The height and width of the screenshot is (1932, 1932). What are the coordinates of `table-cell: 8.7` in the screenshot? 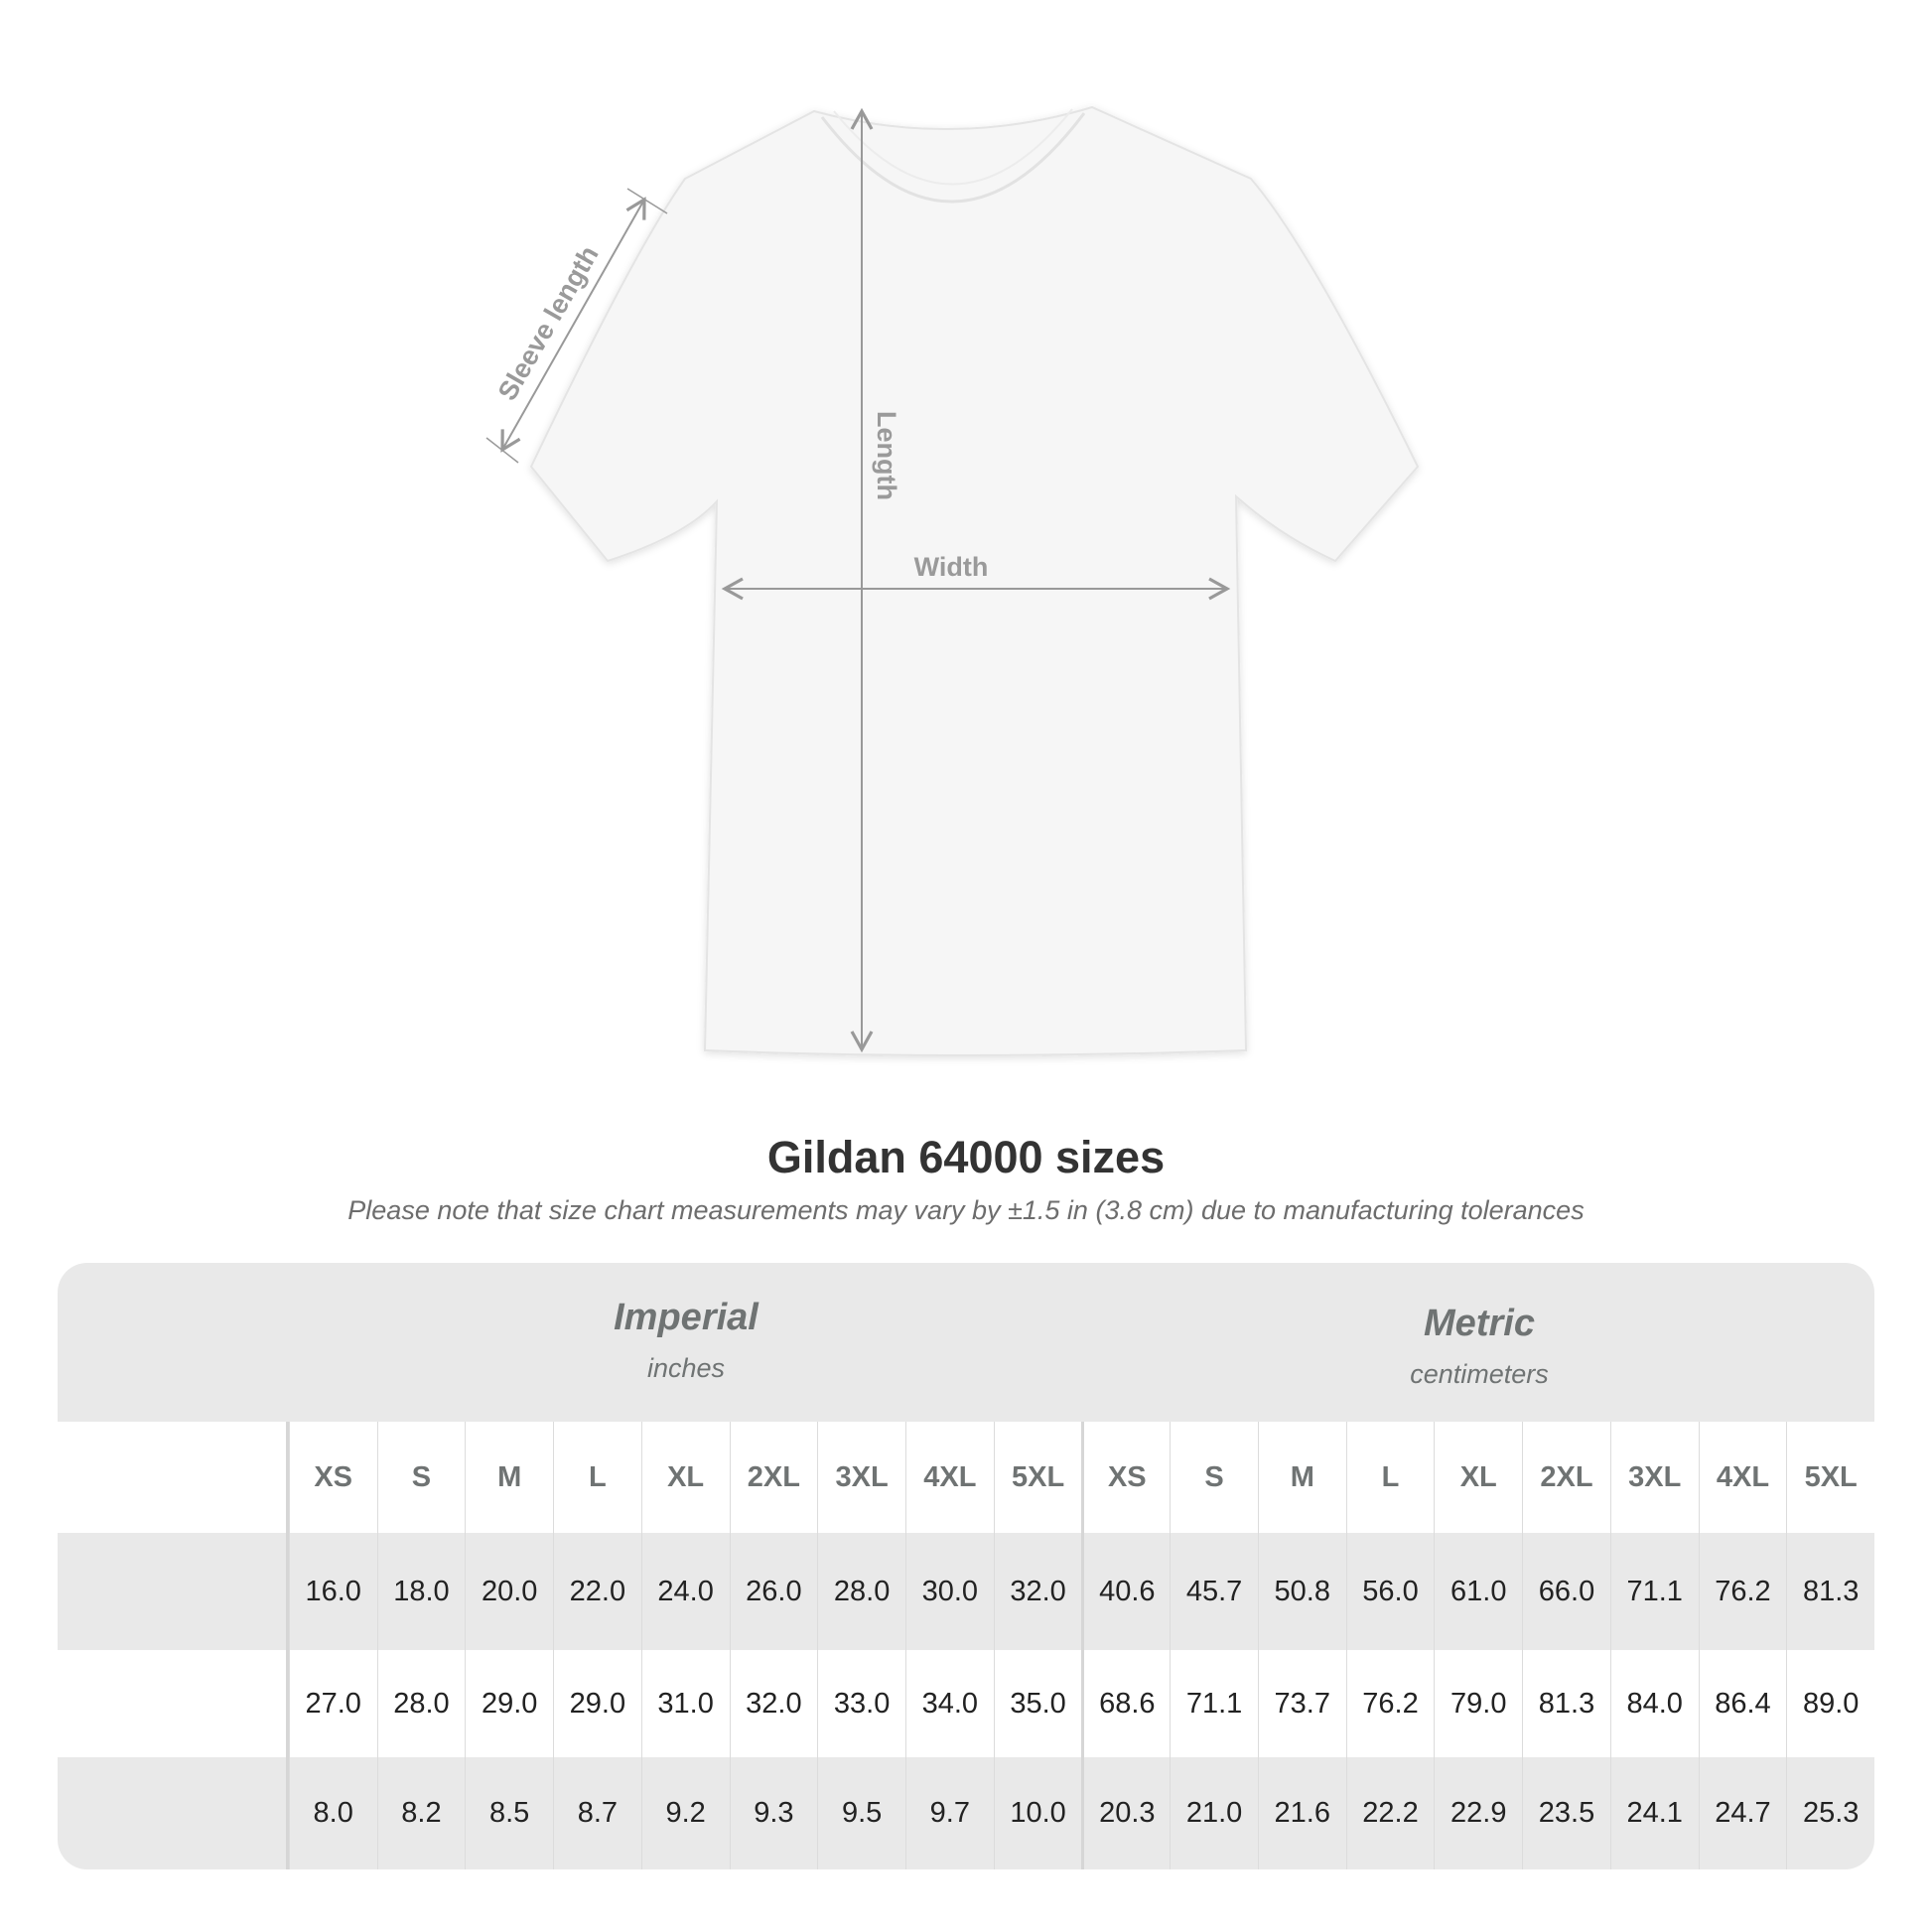 It's located at (597, 1813).